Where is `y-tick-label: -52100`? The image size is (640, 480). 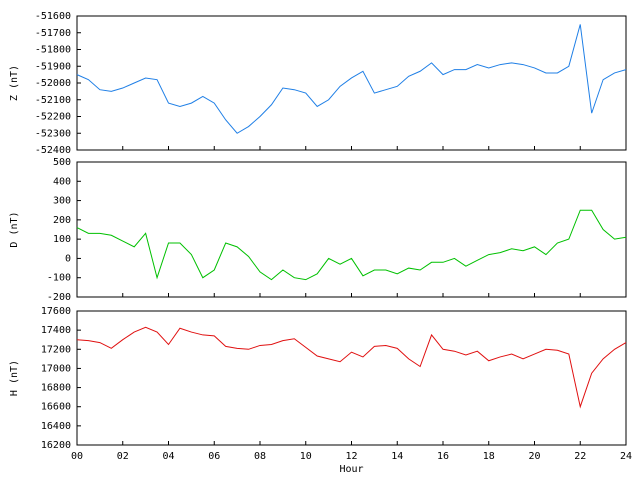
y-tick-label: -52100 is located at coordinates (53, 100).